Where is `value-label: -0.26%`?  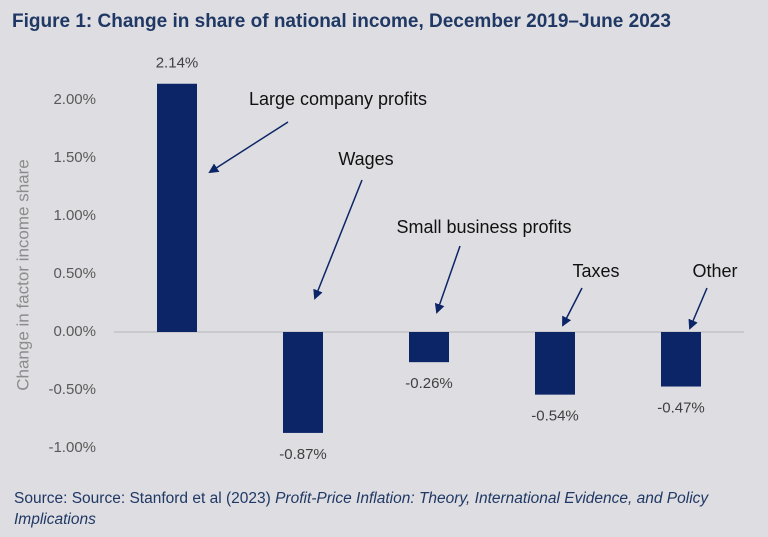 value-label: -0.26% is located at coordinates (429, 383).